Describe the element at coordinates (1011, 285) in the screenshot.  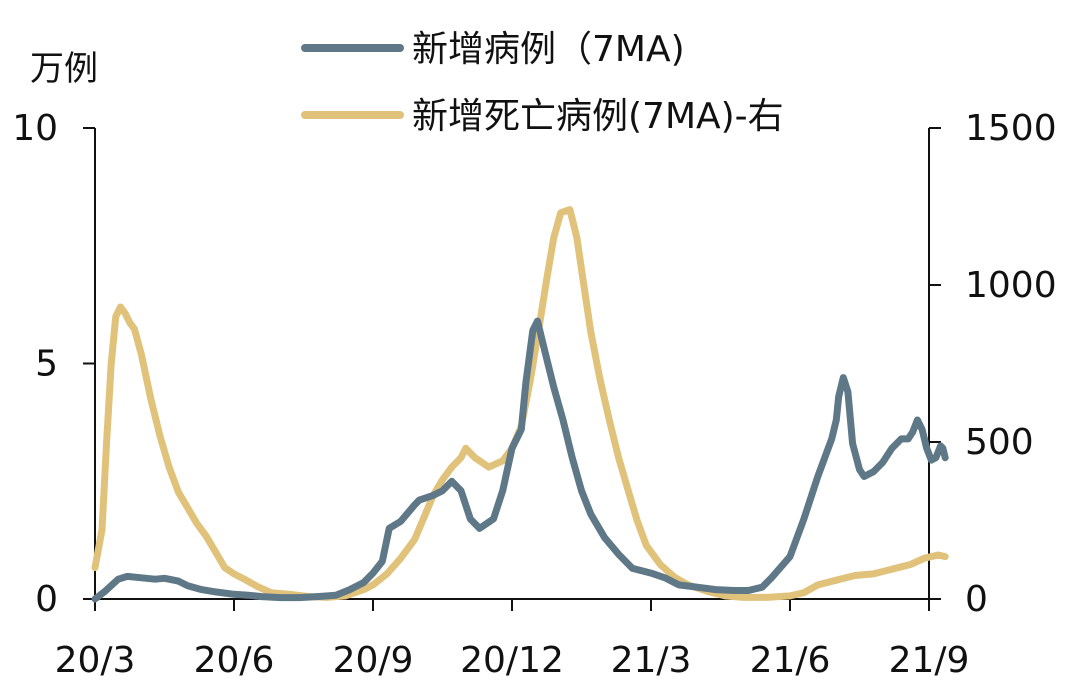
I see `right-y-tick-label: 1000` at that location.